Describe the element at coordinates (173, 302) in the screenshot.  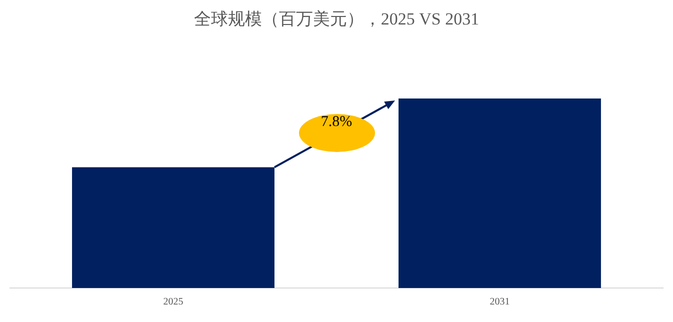
I see `x-tick-label: 2025` at that location.